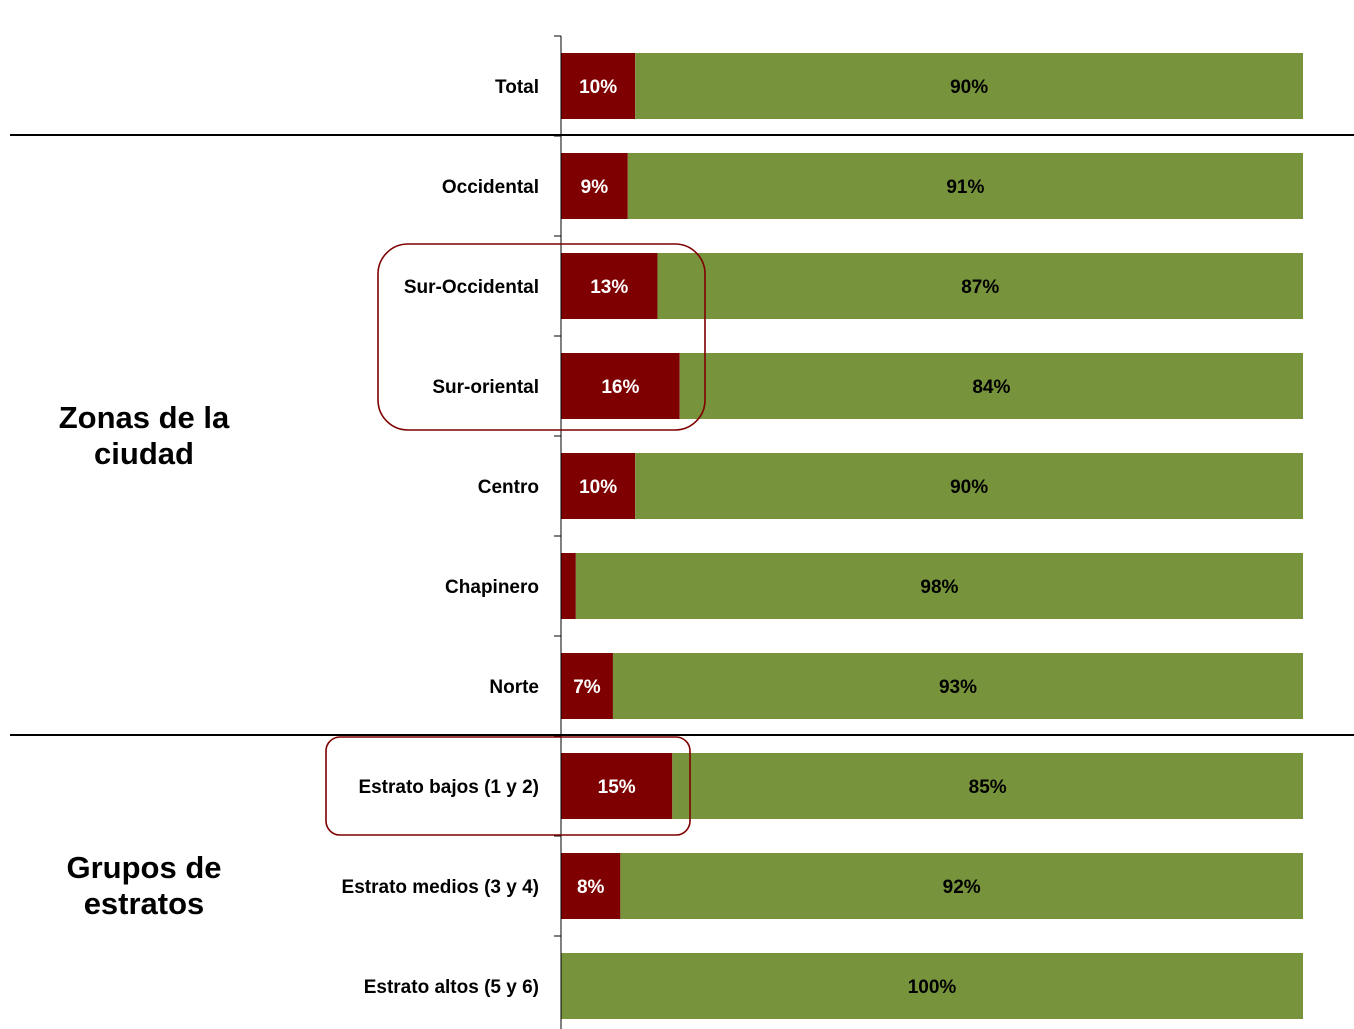 This screenshot has height=1029, width=1354. I want to click on data-label-green-1: 91%, so click(965, 187).